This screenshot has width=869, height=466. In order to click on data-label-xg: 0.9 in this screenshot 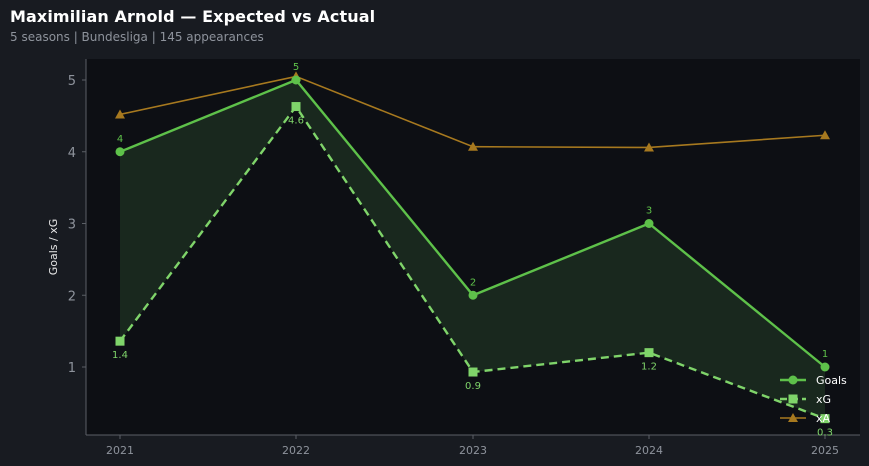, I will do `click(473, 386)`.